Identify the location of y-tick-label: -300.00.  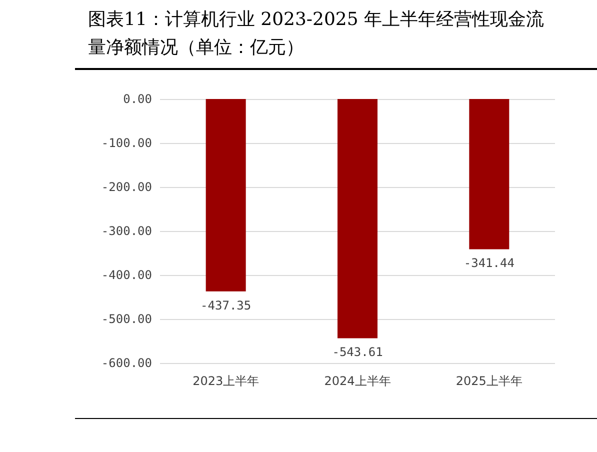
(126, 231).